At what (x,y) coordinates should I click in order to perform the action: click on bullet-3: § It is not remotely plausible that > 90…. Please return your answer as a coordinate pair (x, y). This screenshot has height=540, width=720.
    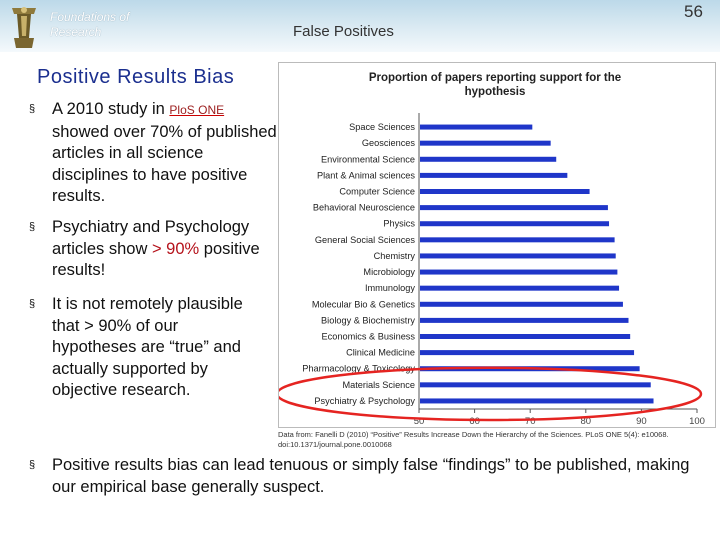
    Looking at the image, I should click on (148, 348).